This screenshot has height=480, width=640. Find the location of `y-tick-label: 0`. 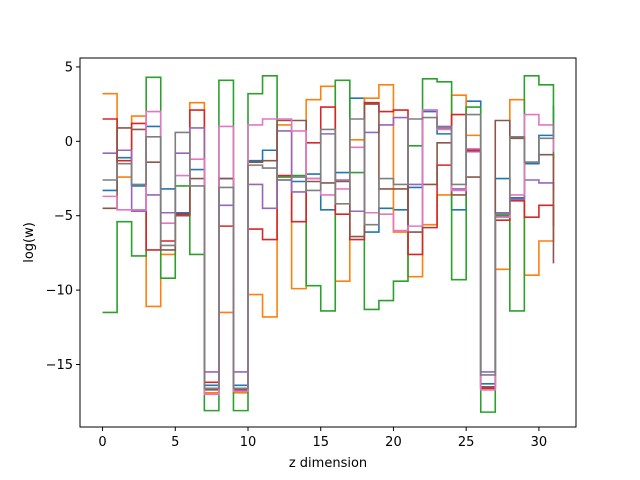

y-tick-label: 0 is located at coordinates (69, 142).